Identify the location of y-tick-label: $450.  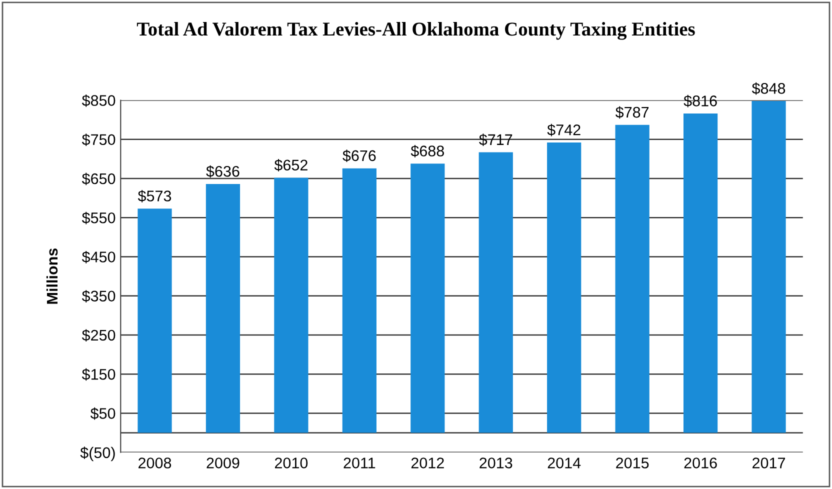
(99, 257).